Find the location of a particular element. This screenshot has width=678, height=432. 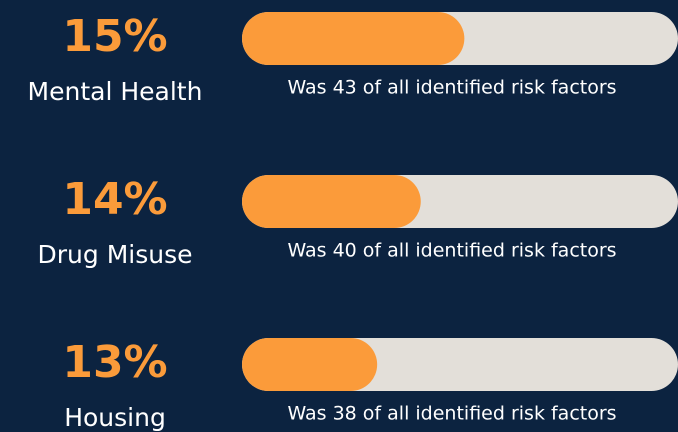

caption: Was 43 of all identified risk factors is located at coordinates (451, 88).